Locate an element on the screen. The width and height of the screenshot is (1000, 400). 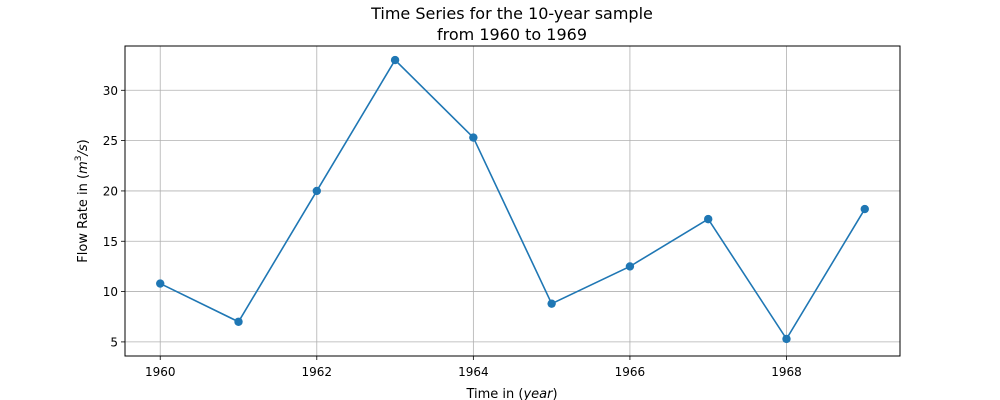
x-tick-label: 1964 is located at coordinates (473, 372).